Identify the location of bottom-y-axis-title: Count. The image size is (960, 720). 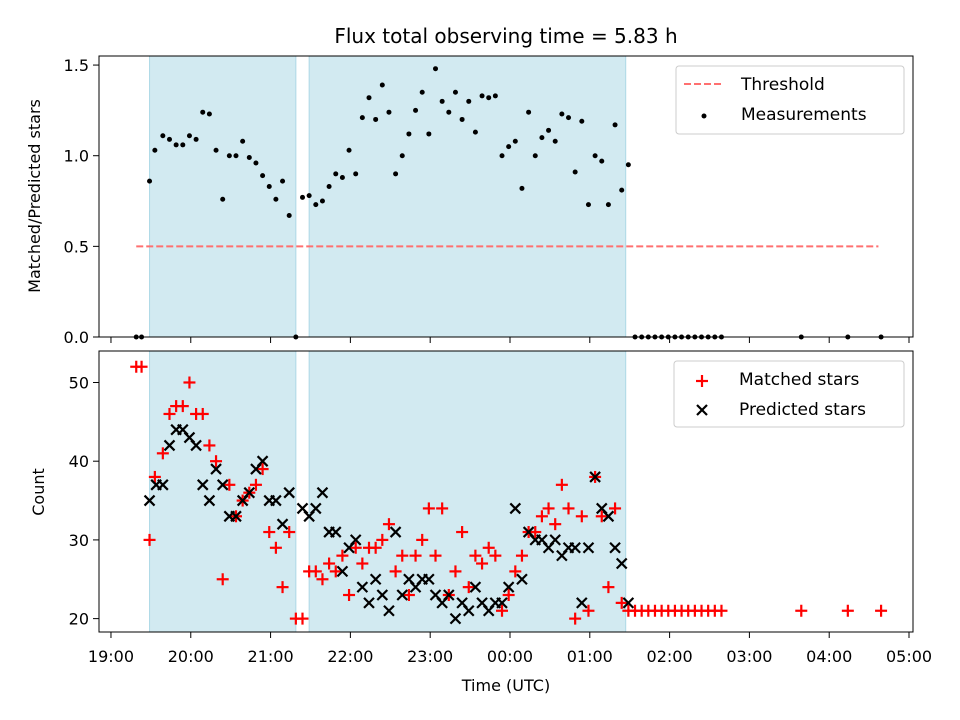
(38, 492).